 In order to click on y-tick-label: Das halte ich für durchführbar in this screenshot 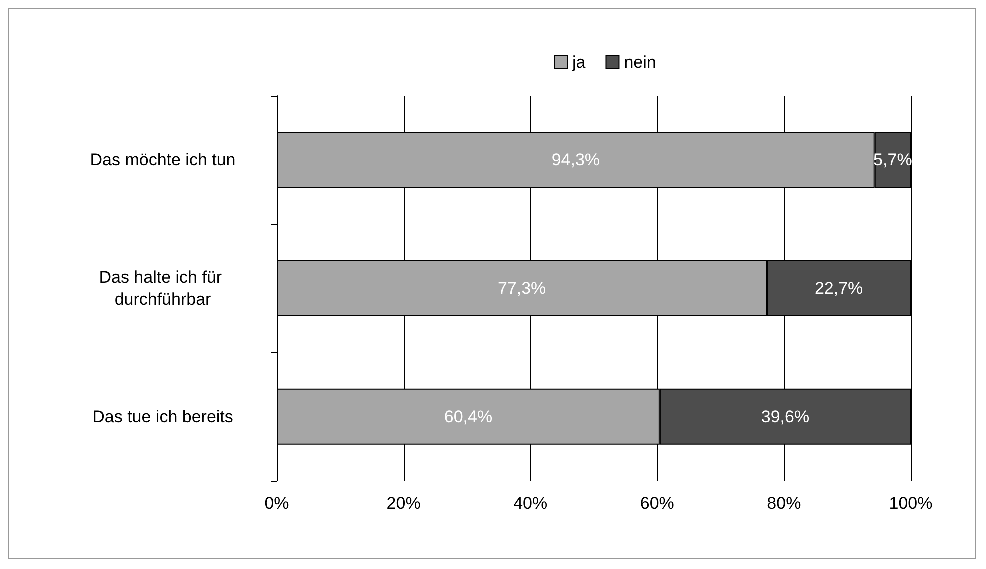, I will do `click(163, 288)`.